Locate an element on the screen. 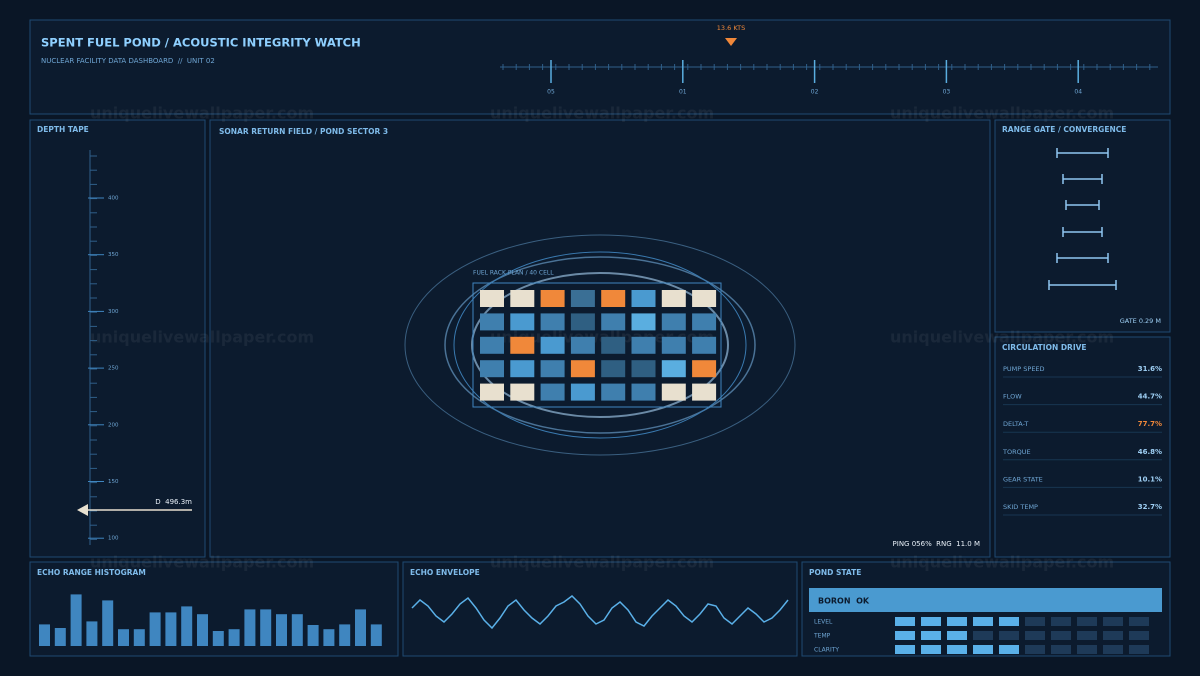  row-label: TEMP is located at coordinates (822, 636).